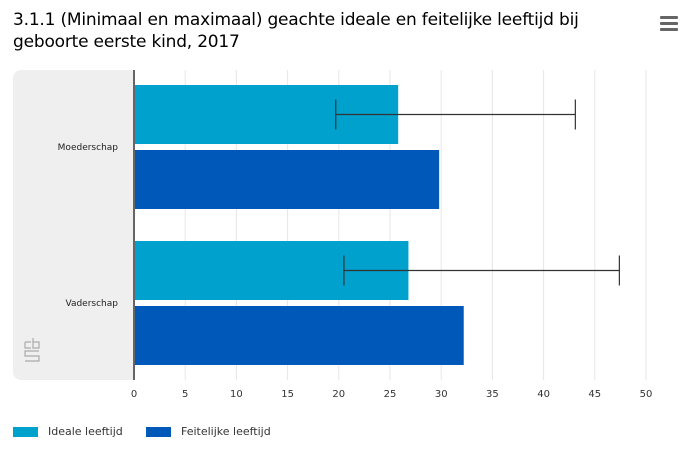  I want to click on legend-swatch-actual, so click(158, 431).